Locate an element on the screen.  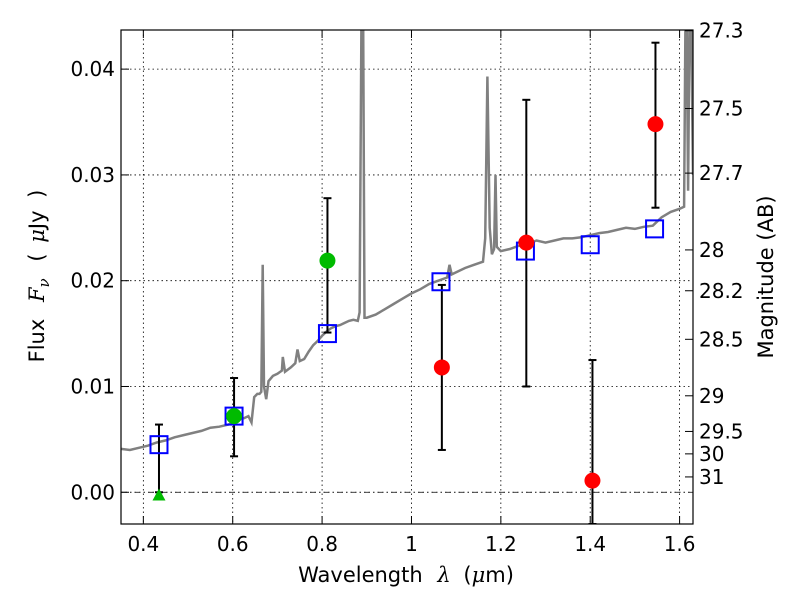
x-tick-label: 1 is located at coordinates (411, 544).